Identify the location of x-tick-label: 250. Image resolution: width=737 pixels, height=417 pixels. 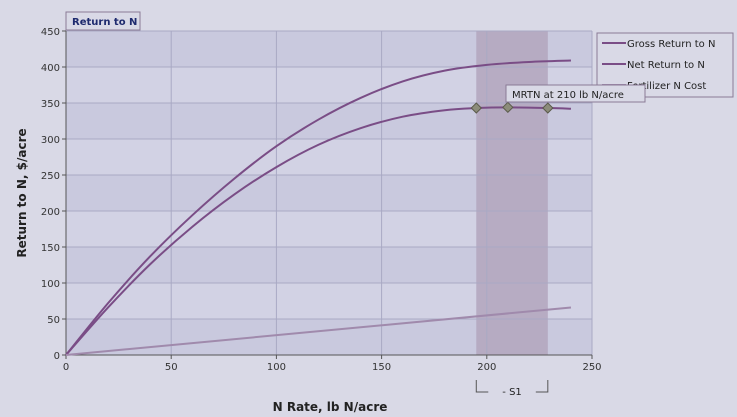
(591, 367).